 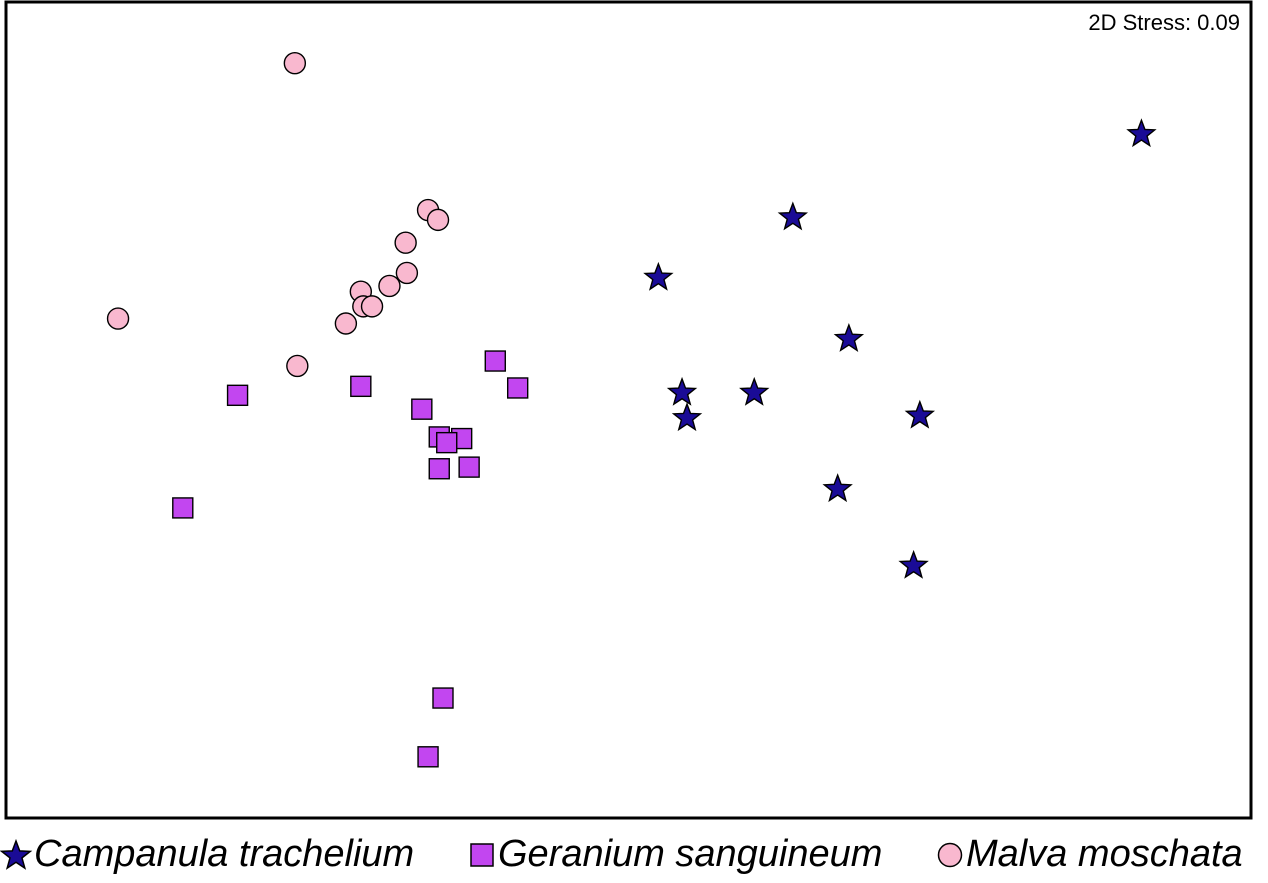 What do you see at coordinates (1164, 22) in the screenshot?
I see `stress-annotation: 2D Stress: 0.09` at bounding box center [1164, 22].